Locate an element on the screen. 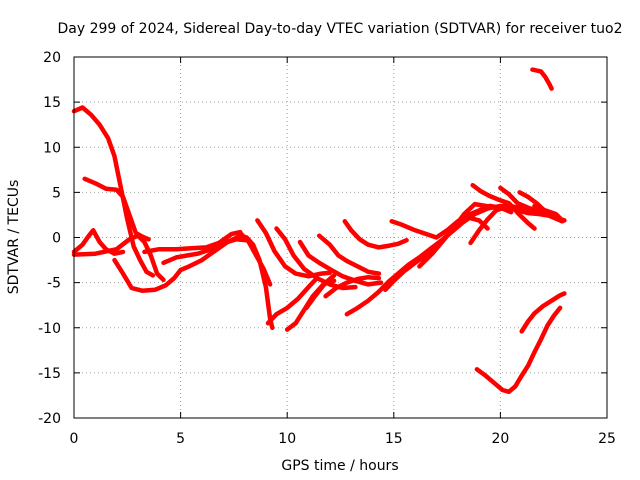  y-tick-label: -10 is located at coordinates (49, 329).